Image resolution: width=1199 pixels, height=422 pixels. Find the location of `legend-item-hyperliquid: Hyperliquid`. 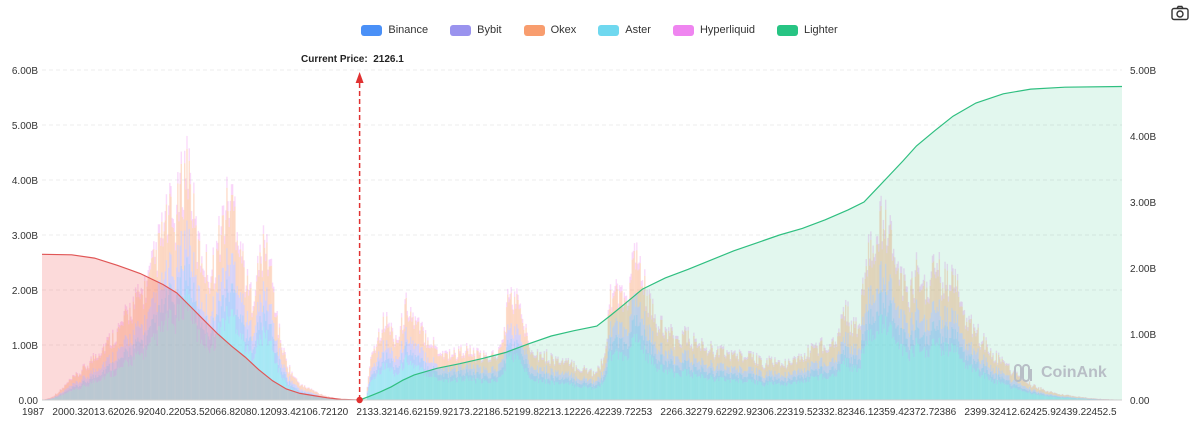

legend-item-hyperliquid: Hyperliquid is located at coordinates (713, 30).